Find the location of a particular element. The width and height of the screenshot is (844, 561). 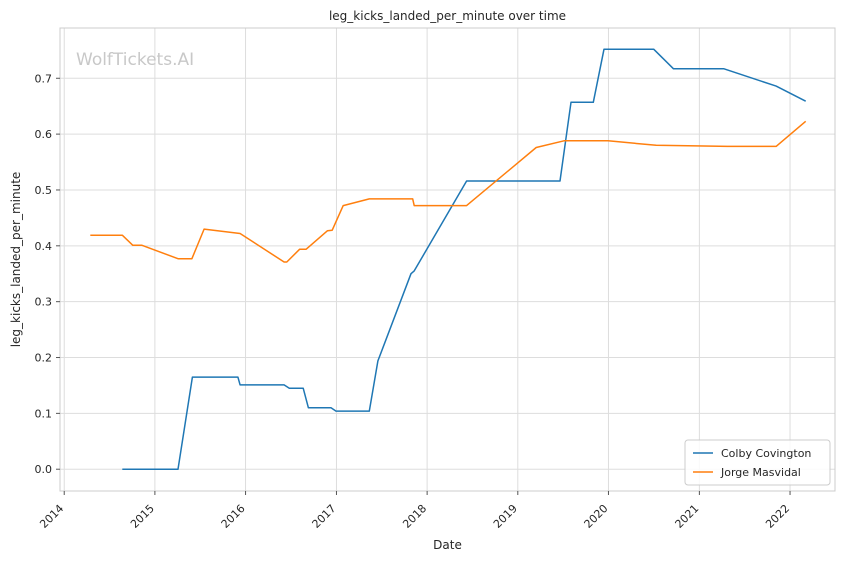

y-axis-title: leg_kicks_landed_per_minute is located at coordinates (16, 260).